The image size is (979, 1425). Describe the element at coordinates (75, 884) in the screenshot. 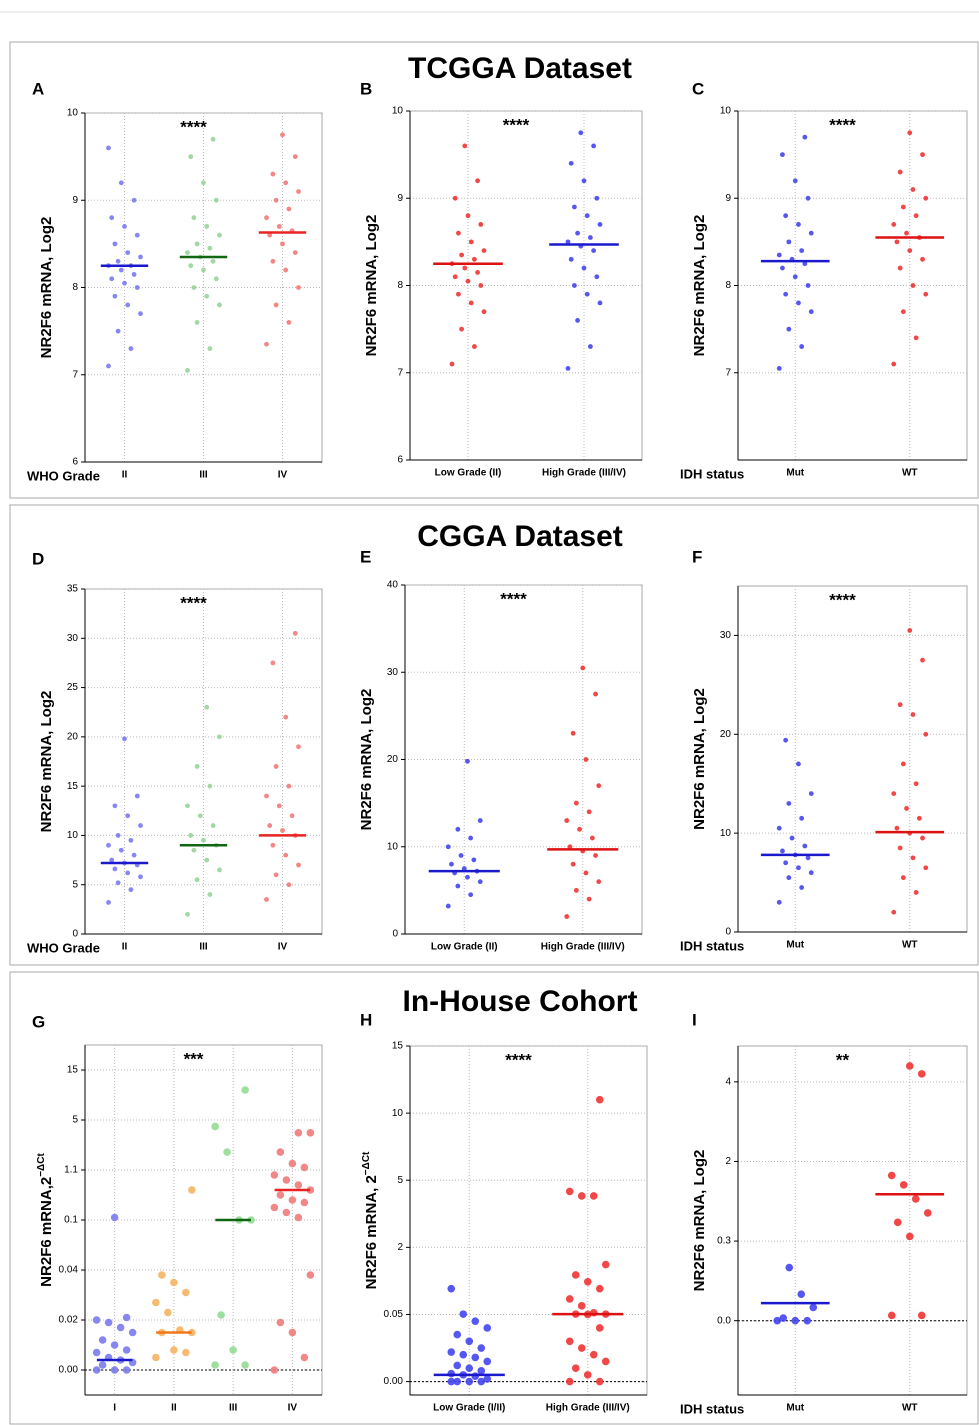

I see `y-tick-label: 5` at that location.